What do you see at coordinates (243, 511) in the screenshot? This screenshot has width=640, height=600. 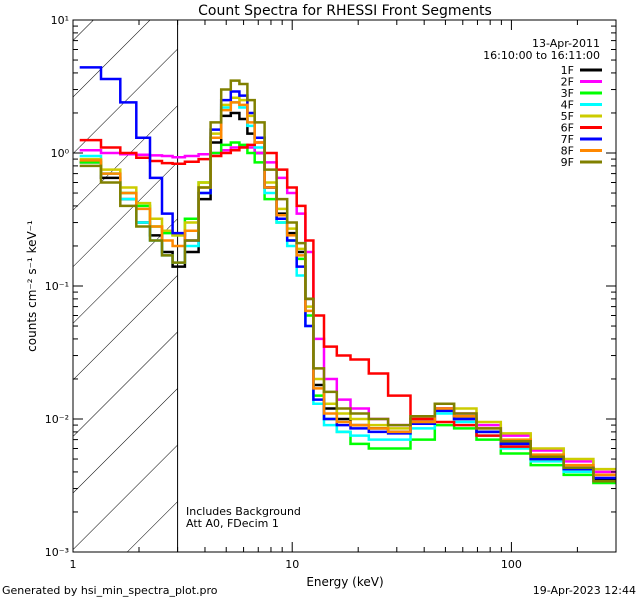 I see `annotation-background: Includes Background` at bounding box center [243, 511].